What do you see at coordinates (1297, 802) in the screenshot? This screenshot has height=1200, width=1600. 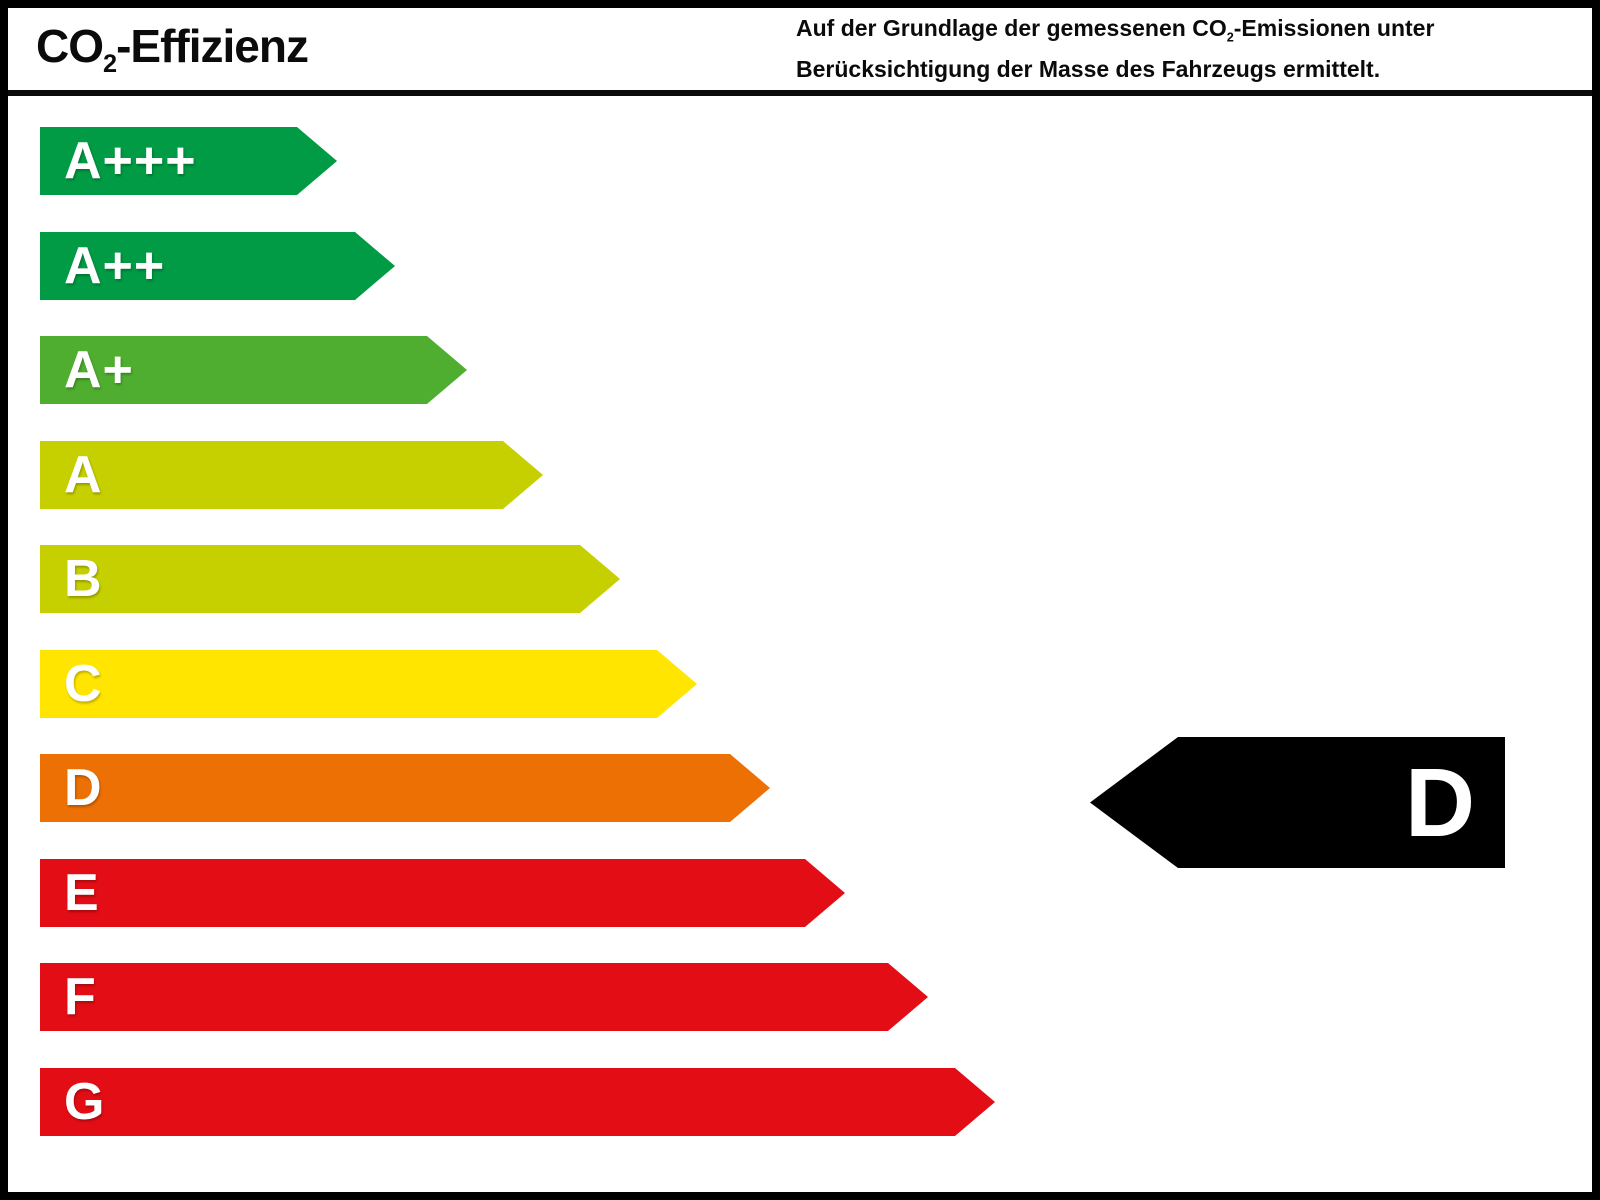 I see `rating-arrow: D` at bounding box center [1297, 802].